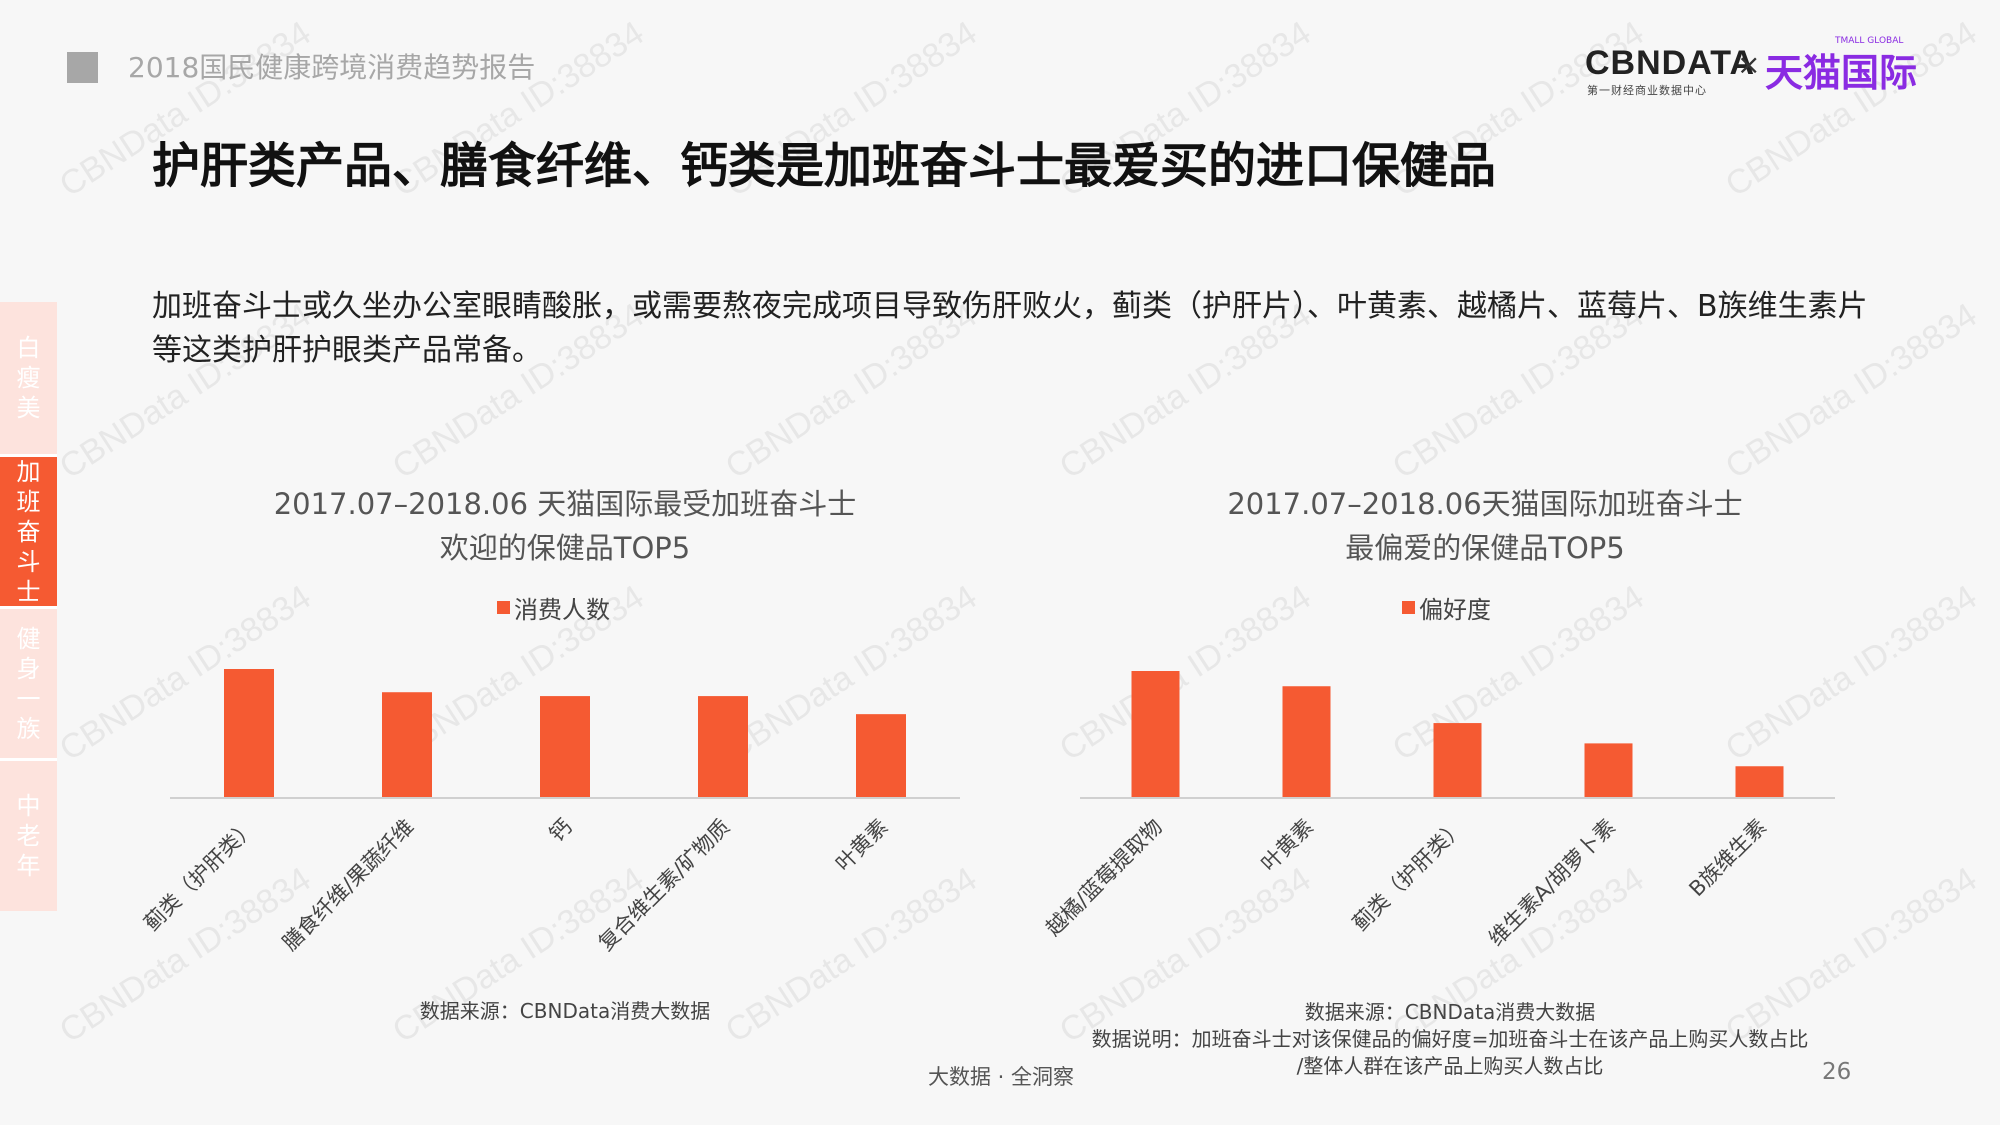  I want to click on x-tick-label: 钙, so click(561, 831).